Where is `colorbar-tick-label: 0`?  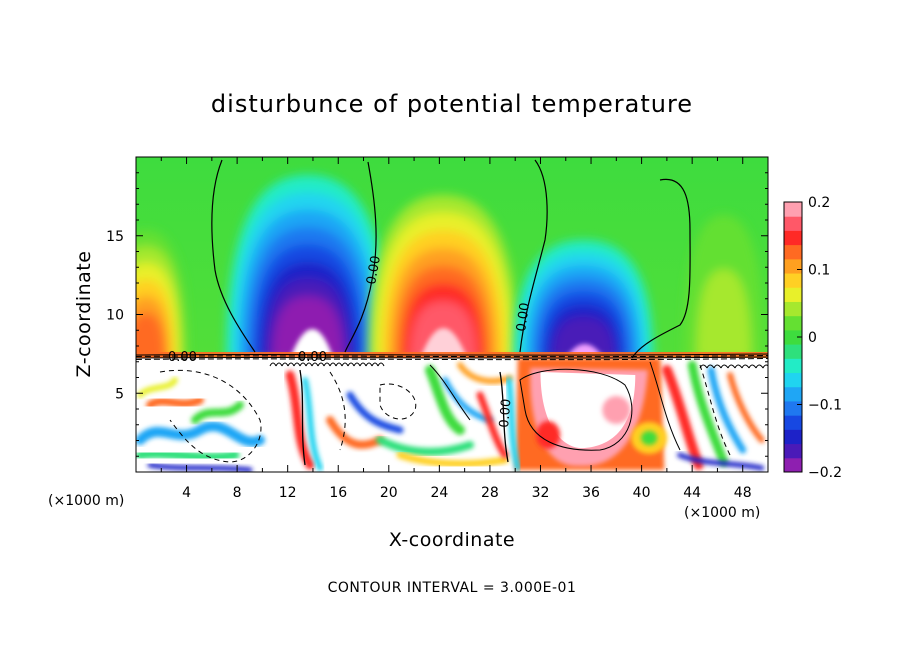
colorbar-tick-label: 0 is located at coordinates (812, 338).